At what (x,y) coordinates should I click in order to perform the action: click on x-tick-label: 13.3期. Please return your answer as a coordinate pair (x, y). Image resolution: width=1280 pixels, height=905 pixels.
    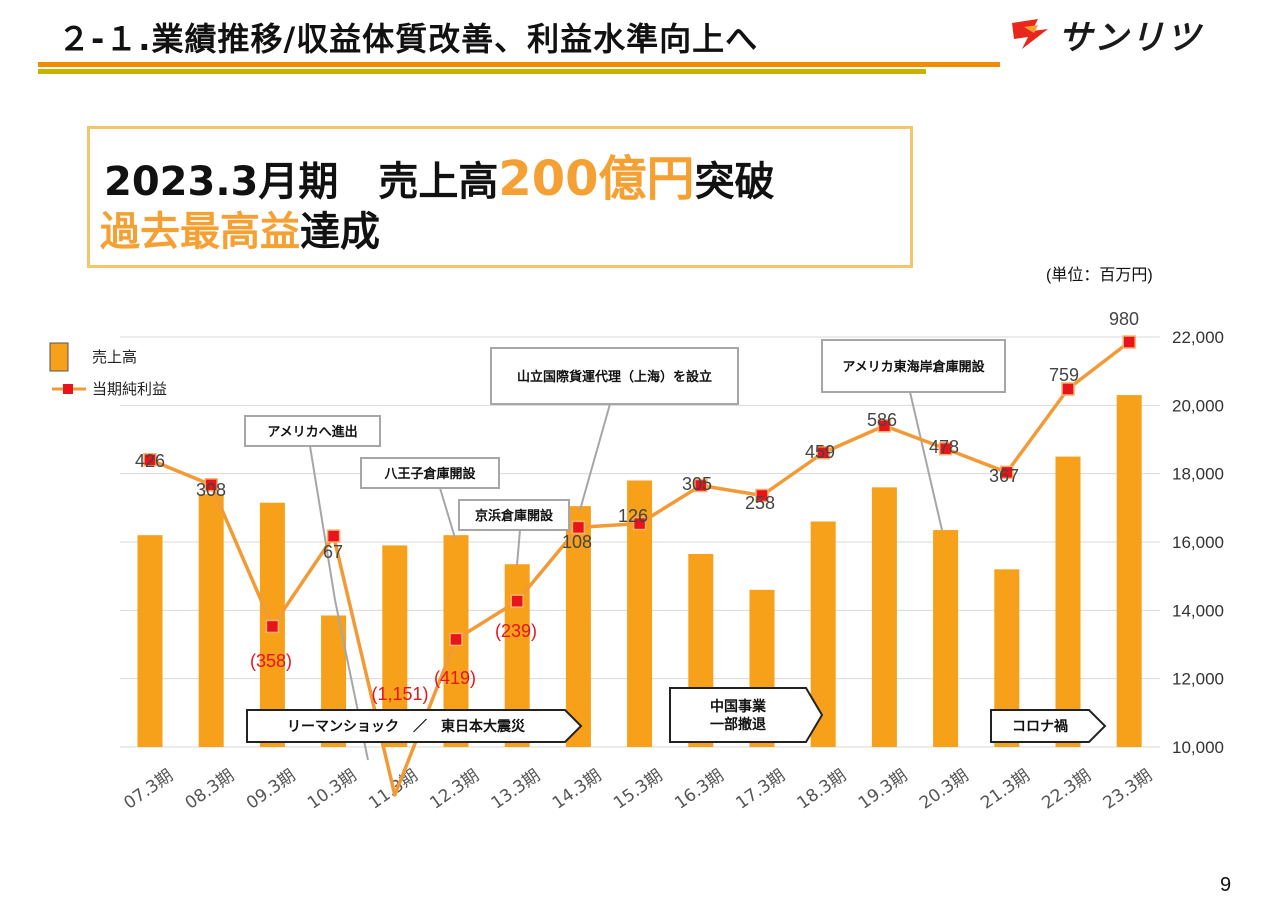
    Looking at the image, I should click on (516, 790).